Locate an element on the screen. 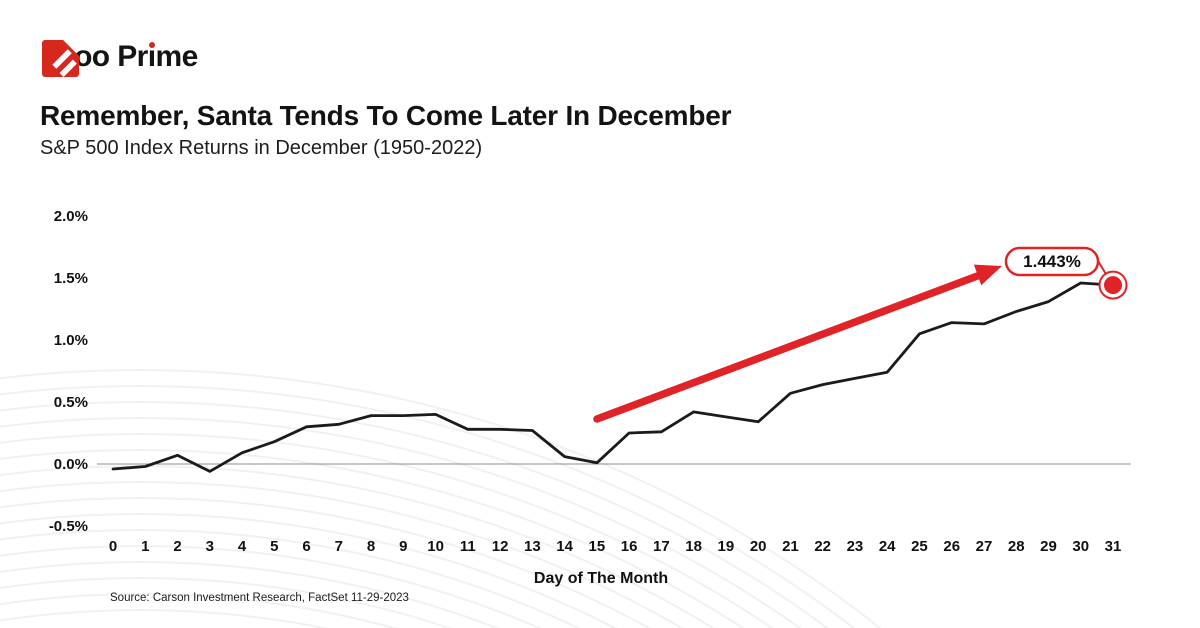 Image resolution: width=1200 pixels, height=628 pixels. x-tick-label: 17 is located at coordinates (661, 546).